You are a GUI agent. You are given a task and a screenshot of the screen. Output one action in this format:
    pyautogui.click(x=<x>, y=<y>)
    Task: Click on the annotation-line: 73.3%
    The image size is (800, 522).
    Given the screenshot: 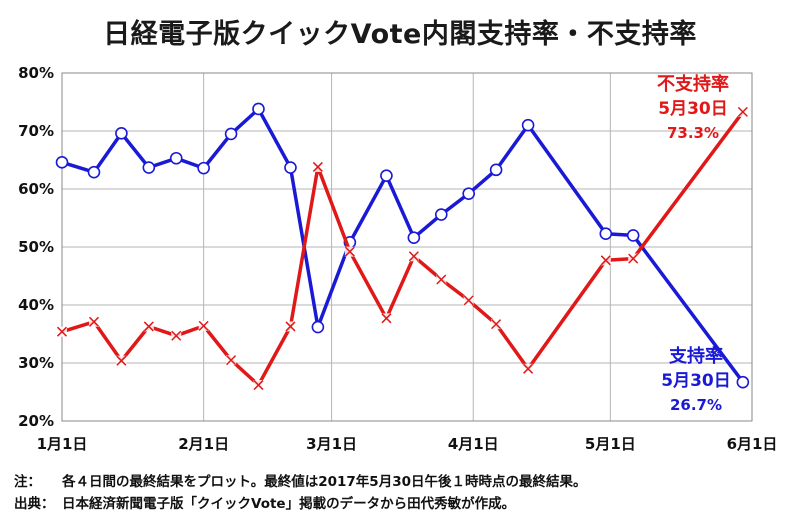 What is the action you would take?
    pyautogui.click(x=693, y=133)
    